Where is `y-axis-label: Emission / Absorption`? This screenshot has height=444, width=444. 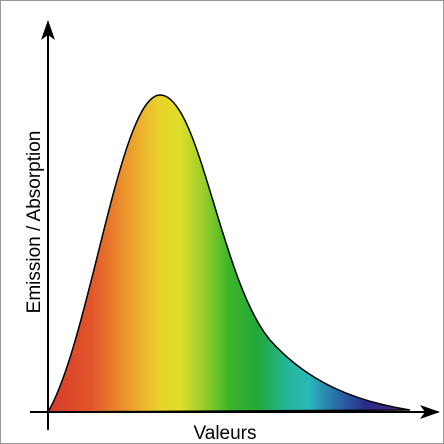
y-axis-label: Emission / Absorption is located at coordinates (34, 222).